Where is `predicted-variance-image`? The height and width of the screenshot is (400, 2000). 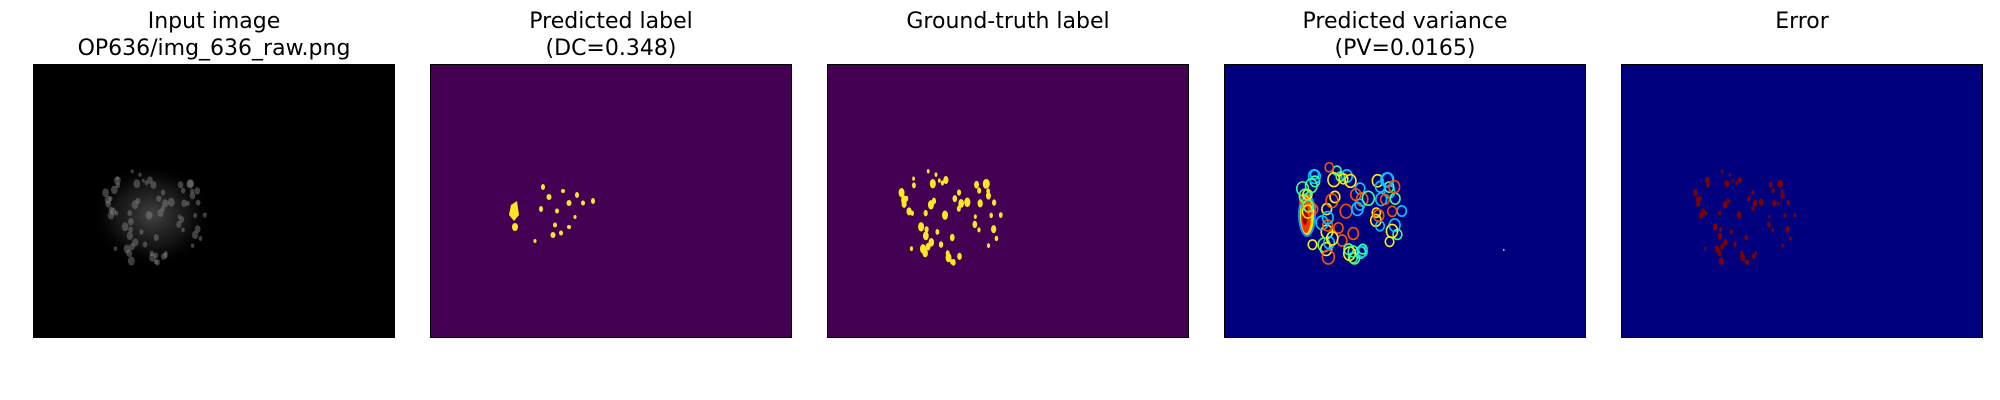 predicted-variance-image is located at coordinates (1405, 201).